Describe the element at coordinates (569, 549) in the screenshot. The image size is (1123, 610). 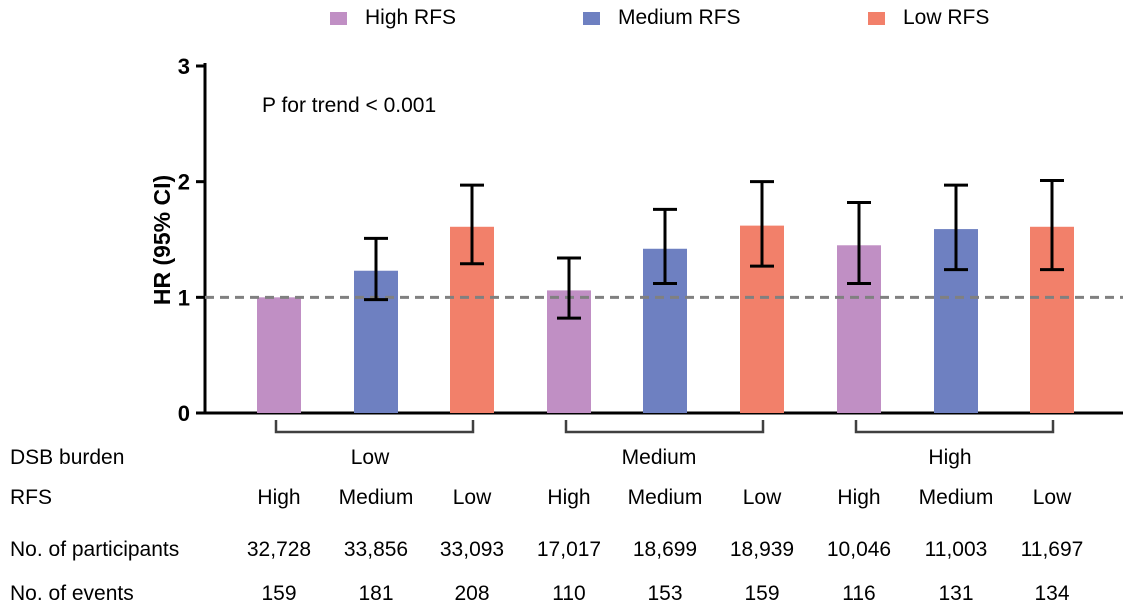
I see `participants-cell: 17,017` at that location.